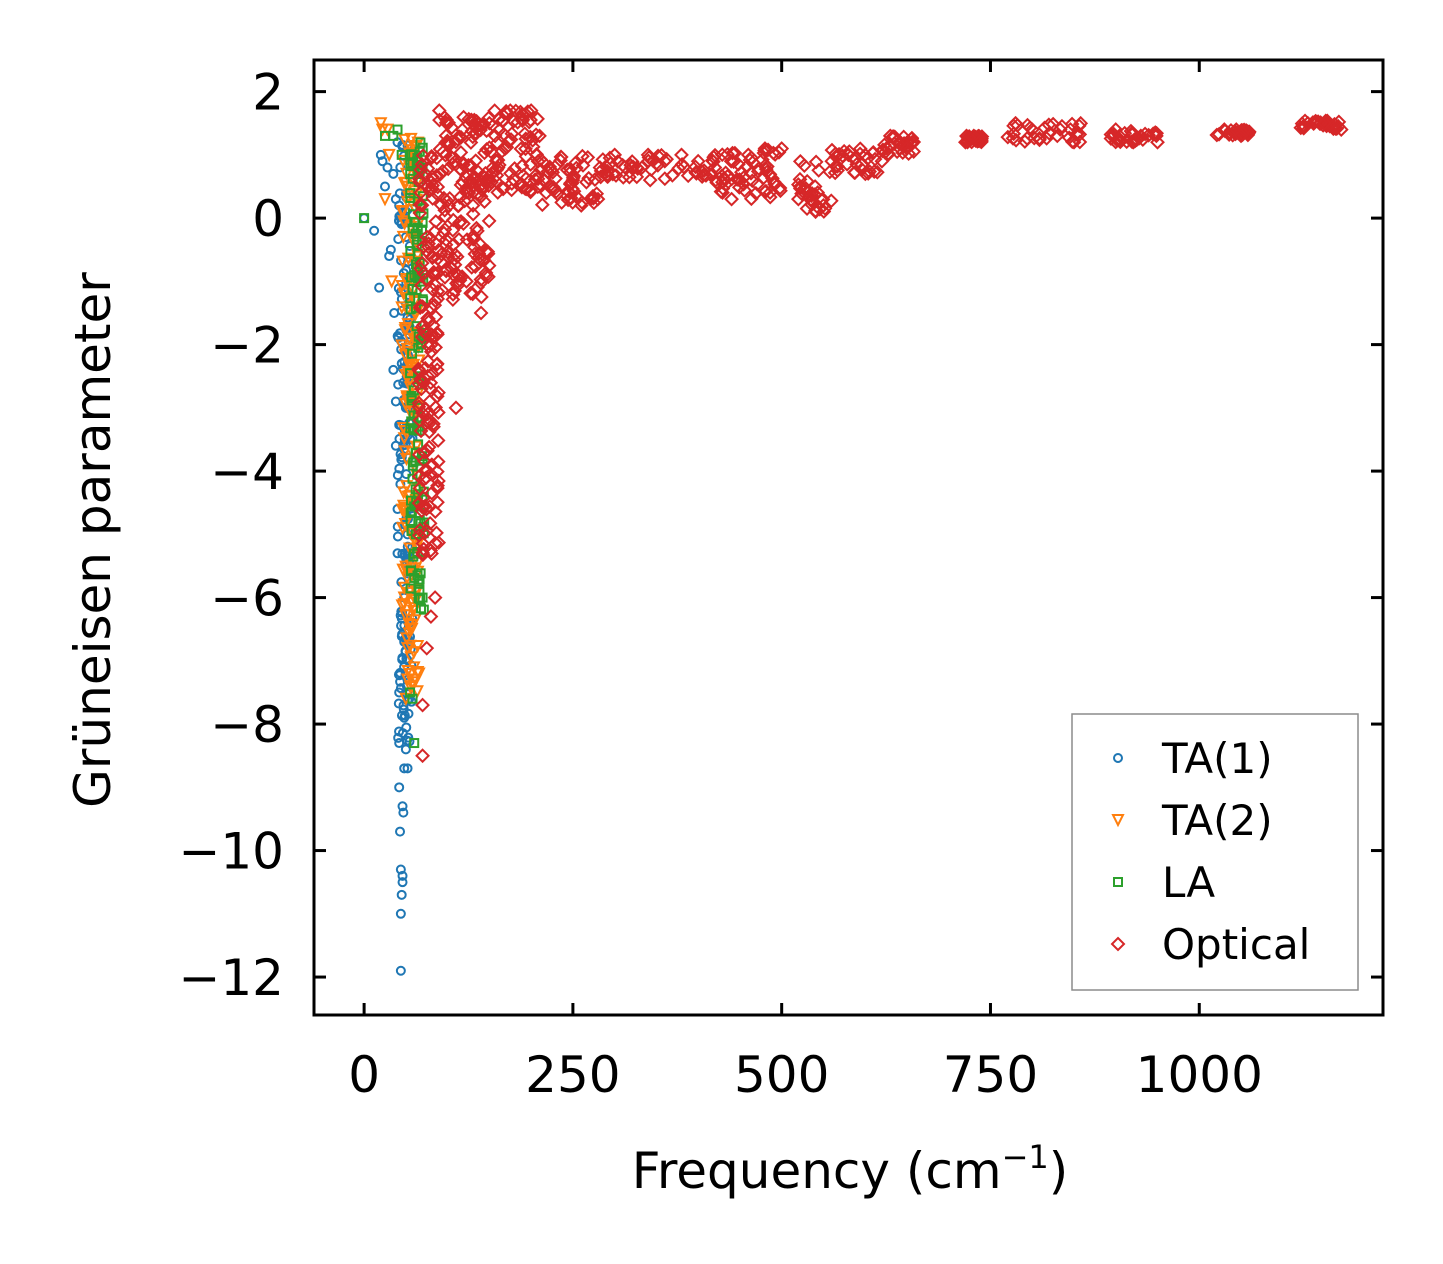 Image resolution: width=1443 pixels, height=1264 pixels. I want to click on y-tick-label: −6, so click(247, 599).